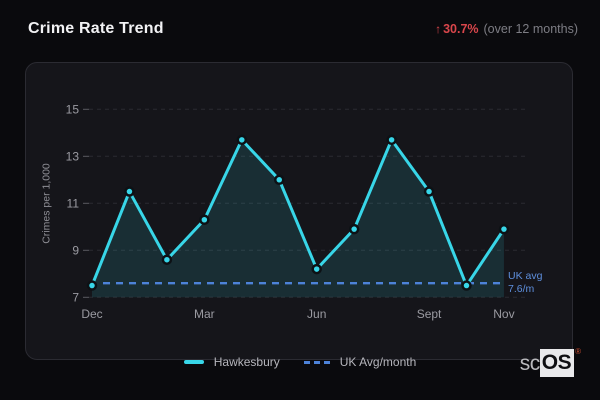  What do you see at coordinates (300, 362) in the screenshot?
I see `chart-legend: Hawkesbury UK Avg/month` at bounding box center [300, 362].